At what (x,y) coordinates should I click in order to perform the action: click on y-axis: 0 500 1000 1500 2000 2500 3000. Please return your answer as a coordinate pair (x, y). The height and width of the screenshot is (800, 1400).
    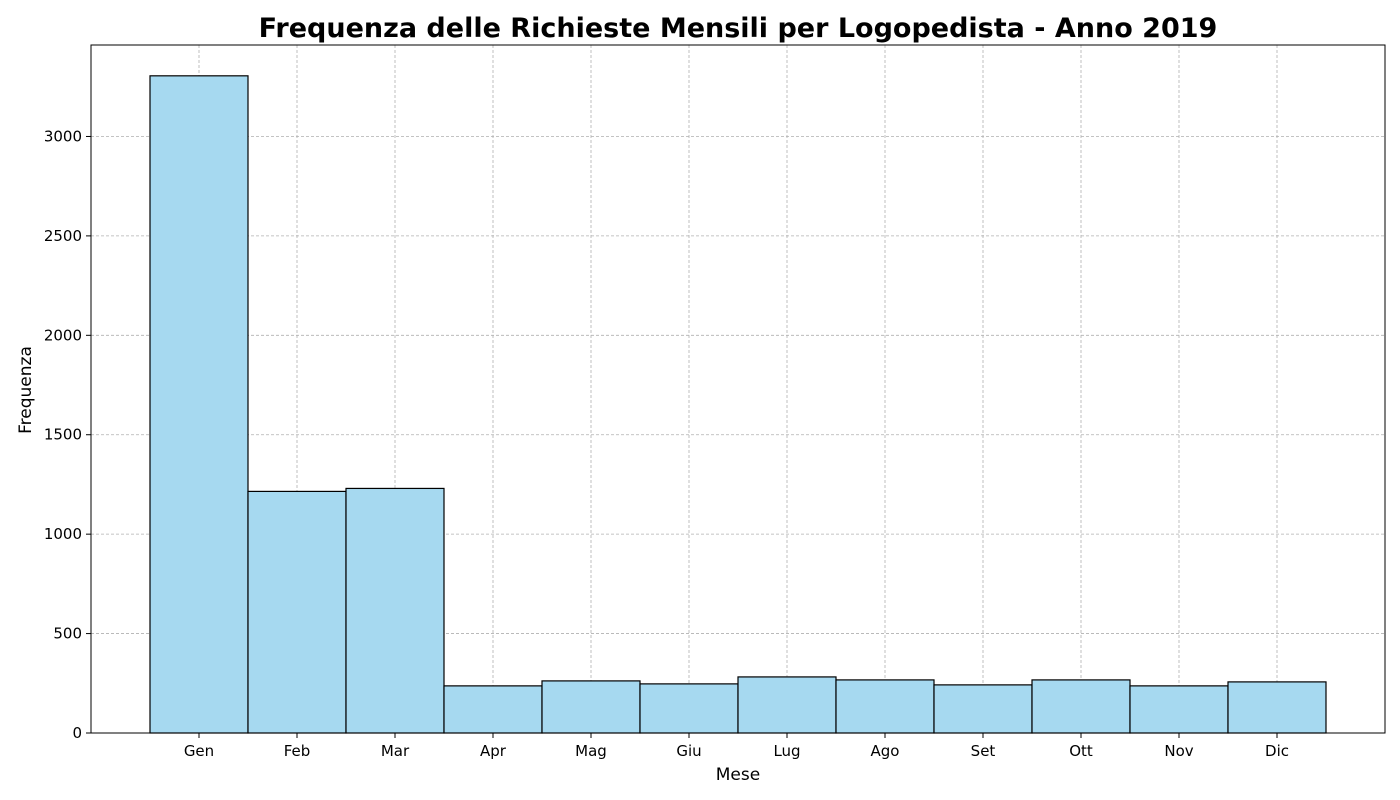
    Looking at the image, I should click on (67, 434).